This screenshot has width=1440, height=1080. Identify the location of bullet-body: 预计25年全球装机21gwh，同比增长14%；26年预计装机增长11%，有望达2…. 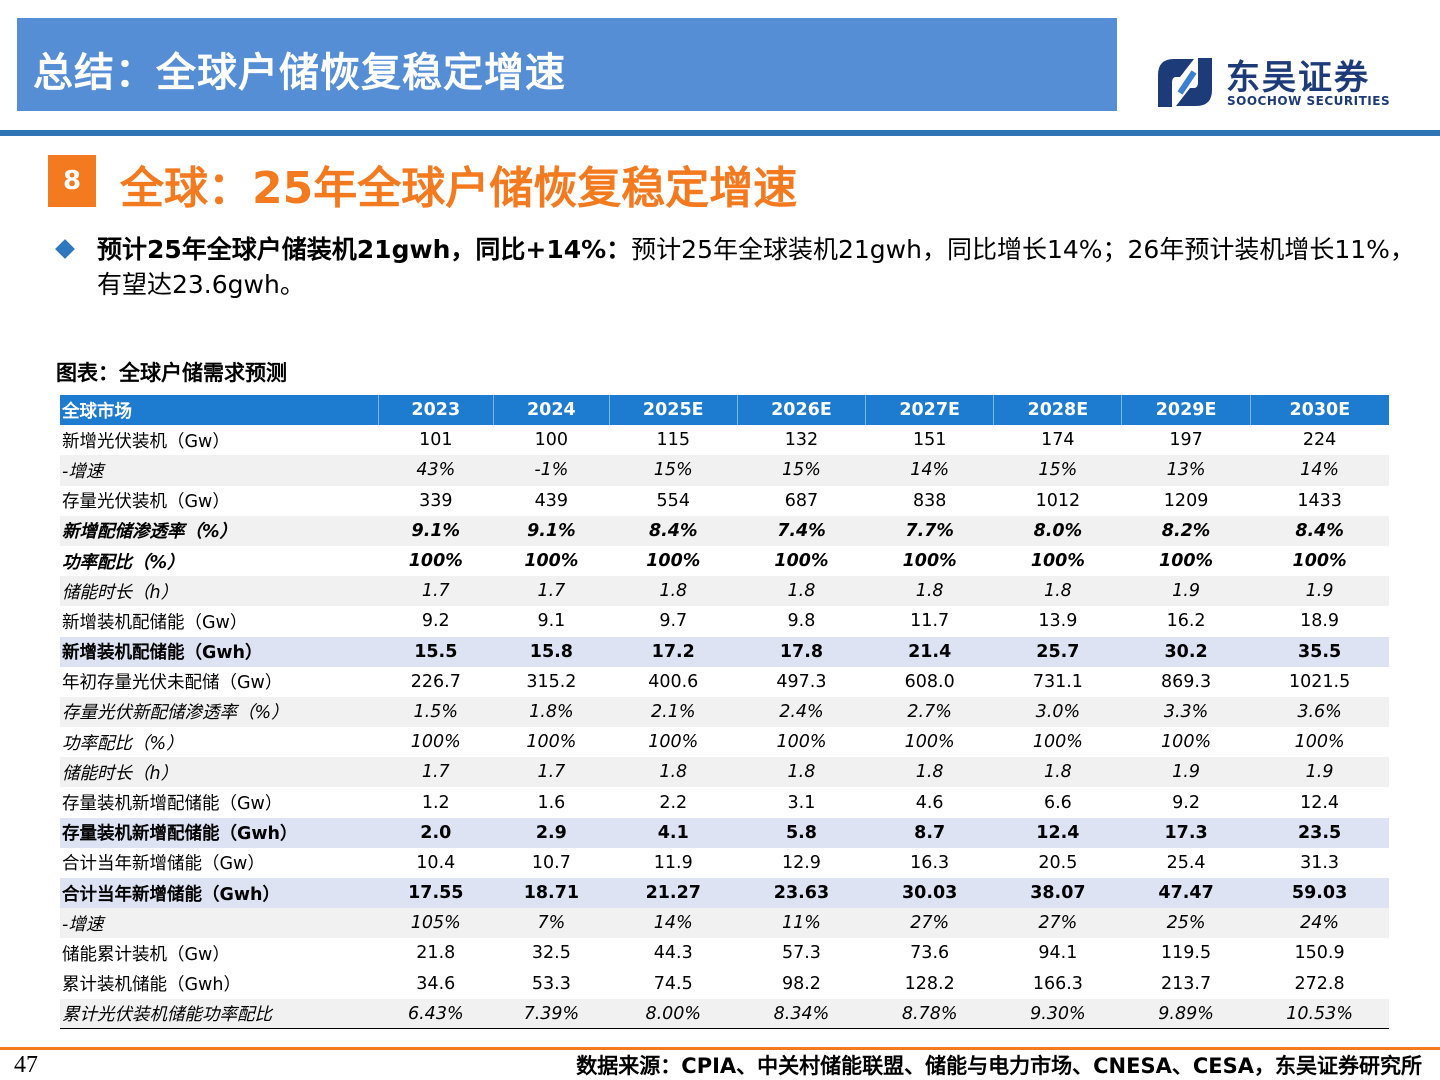
(756, 267).